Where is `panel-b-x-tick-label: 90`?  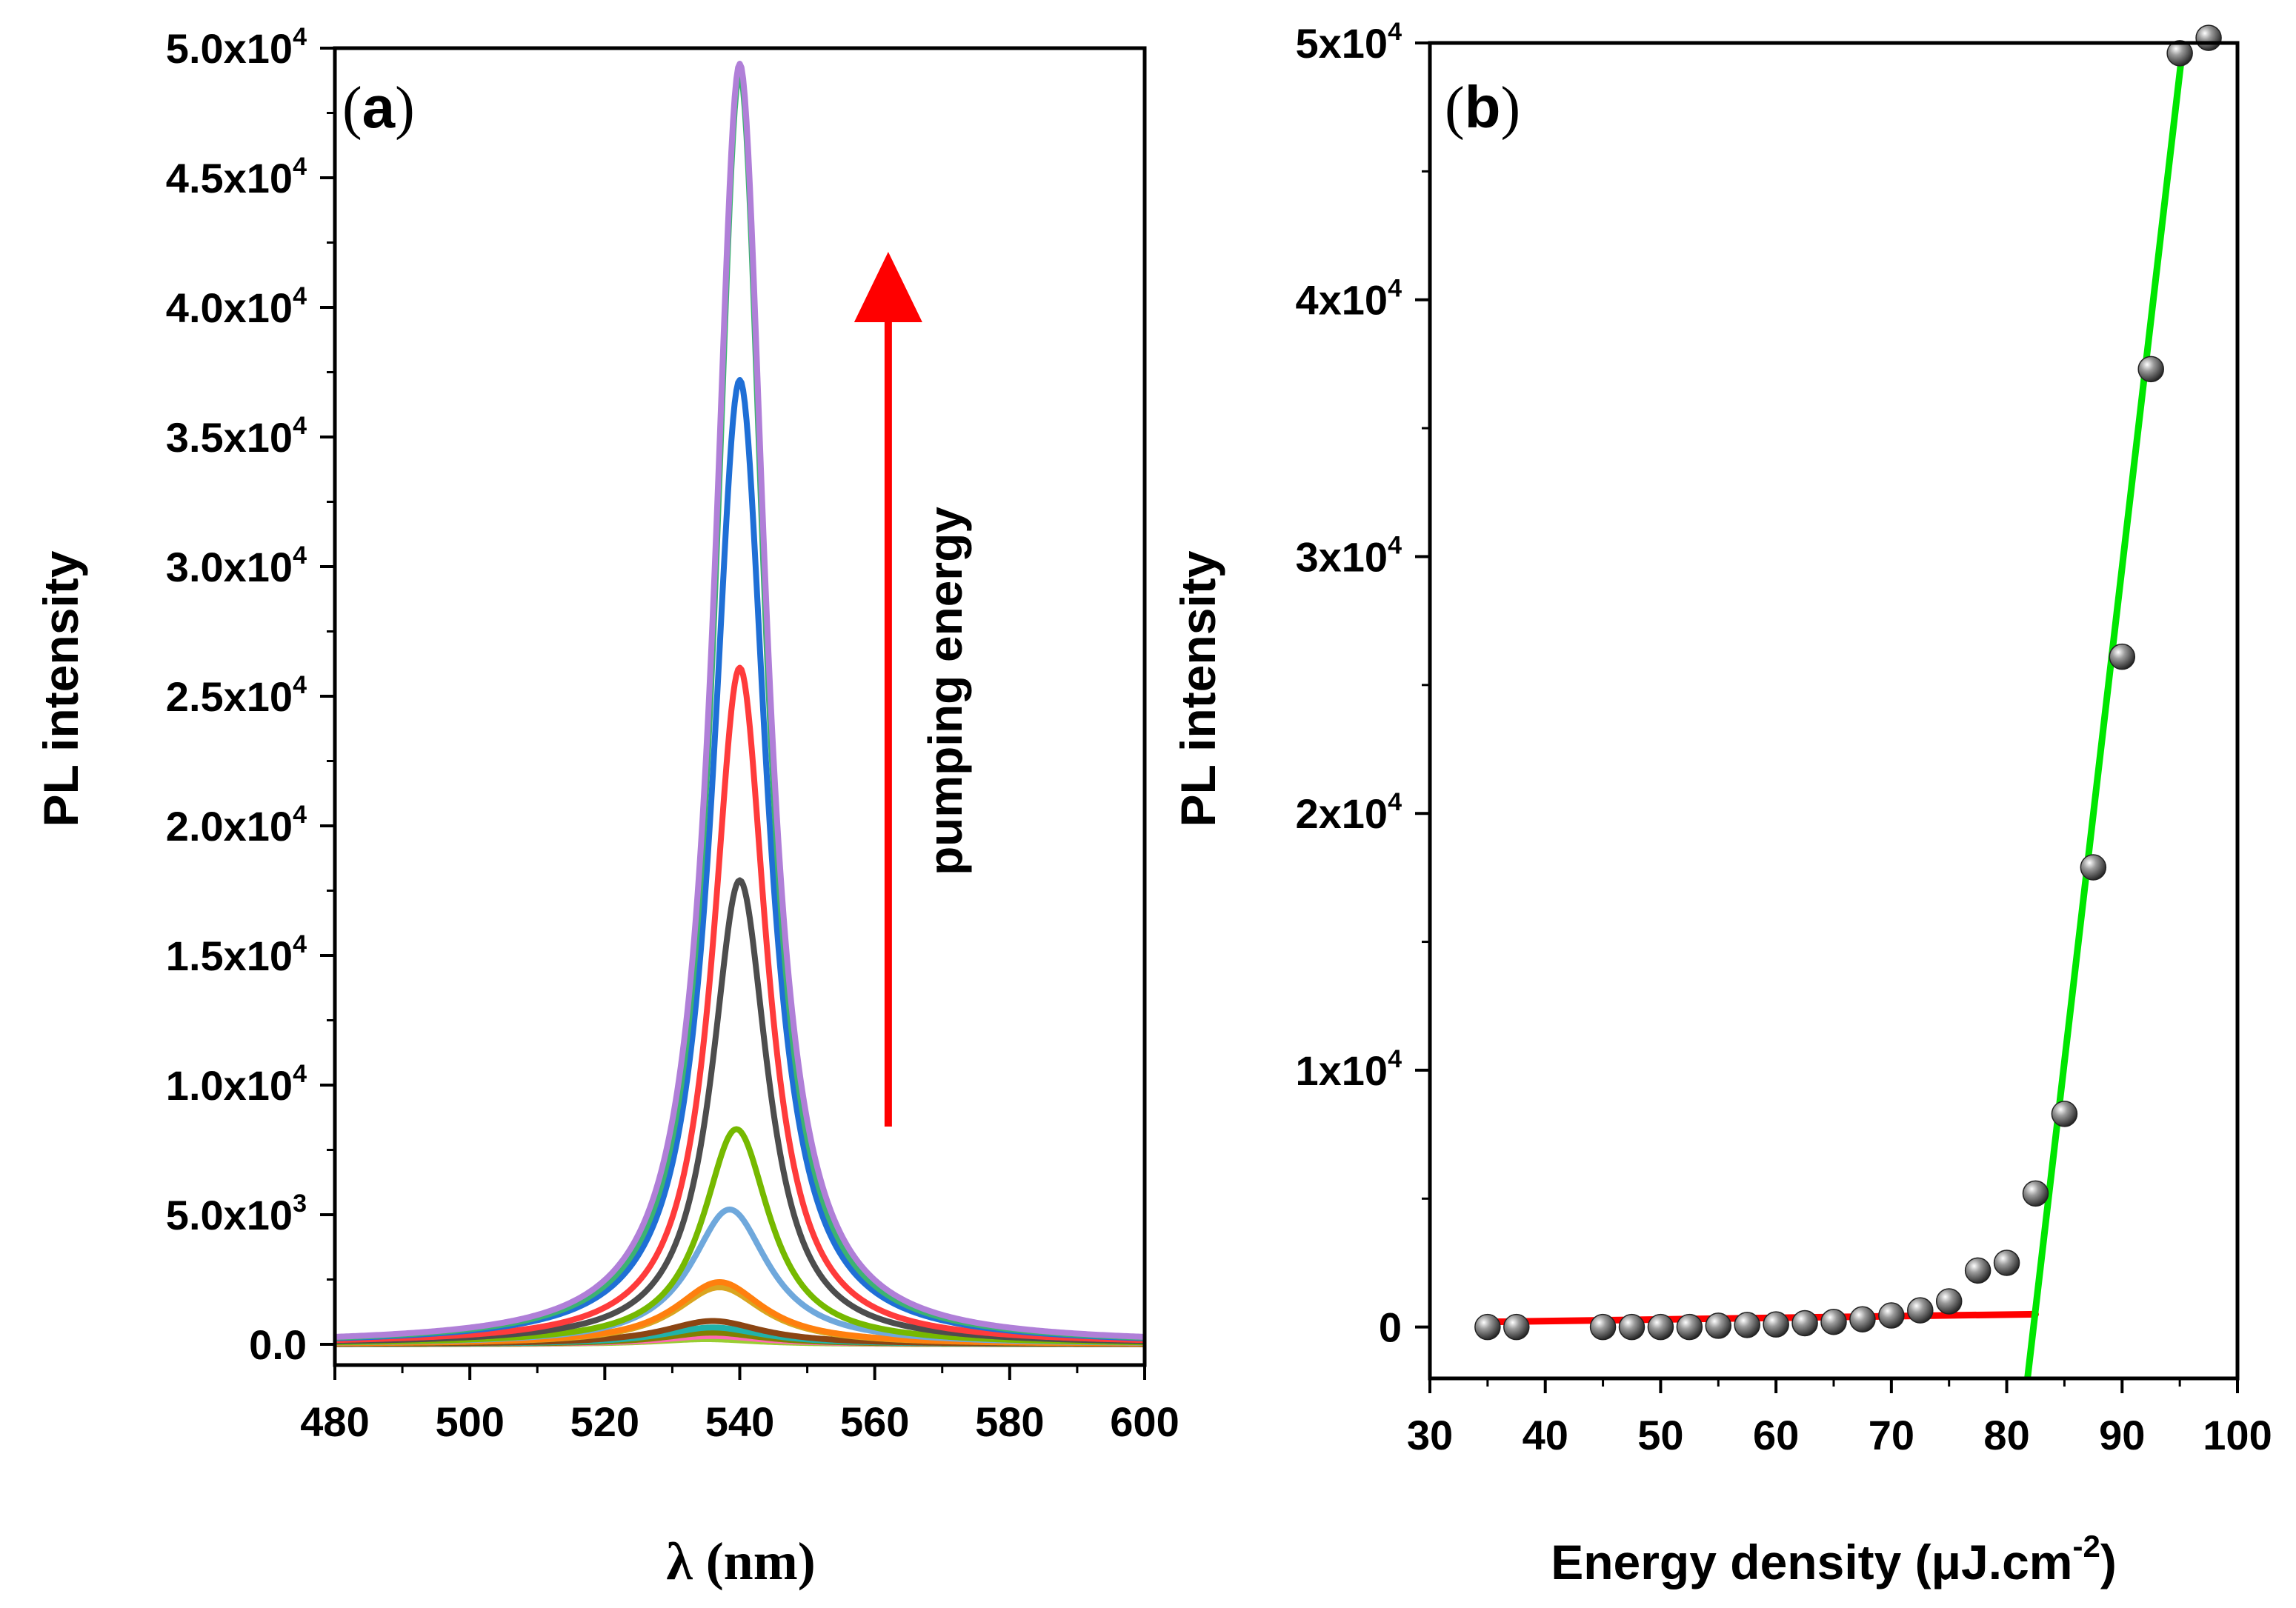 panel-b-x-tick-label: 90 is located at coordinates (2122, 1435).